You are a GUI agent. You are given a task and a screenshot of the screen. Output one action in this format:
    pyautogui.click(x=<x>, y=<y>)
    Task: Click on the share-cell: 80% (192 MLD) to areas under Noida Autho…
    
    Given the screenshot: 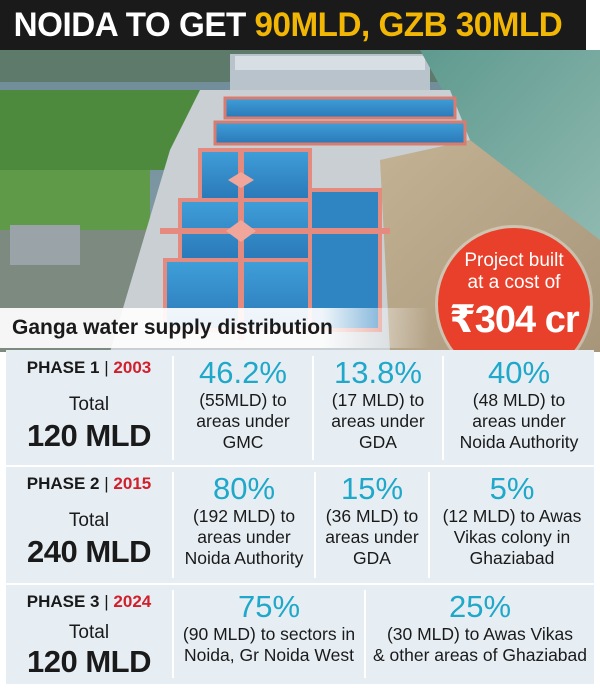 What is the action you would take?
    pyautogui.click(x=244, y=525)
    